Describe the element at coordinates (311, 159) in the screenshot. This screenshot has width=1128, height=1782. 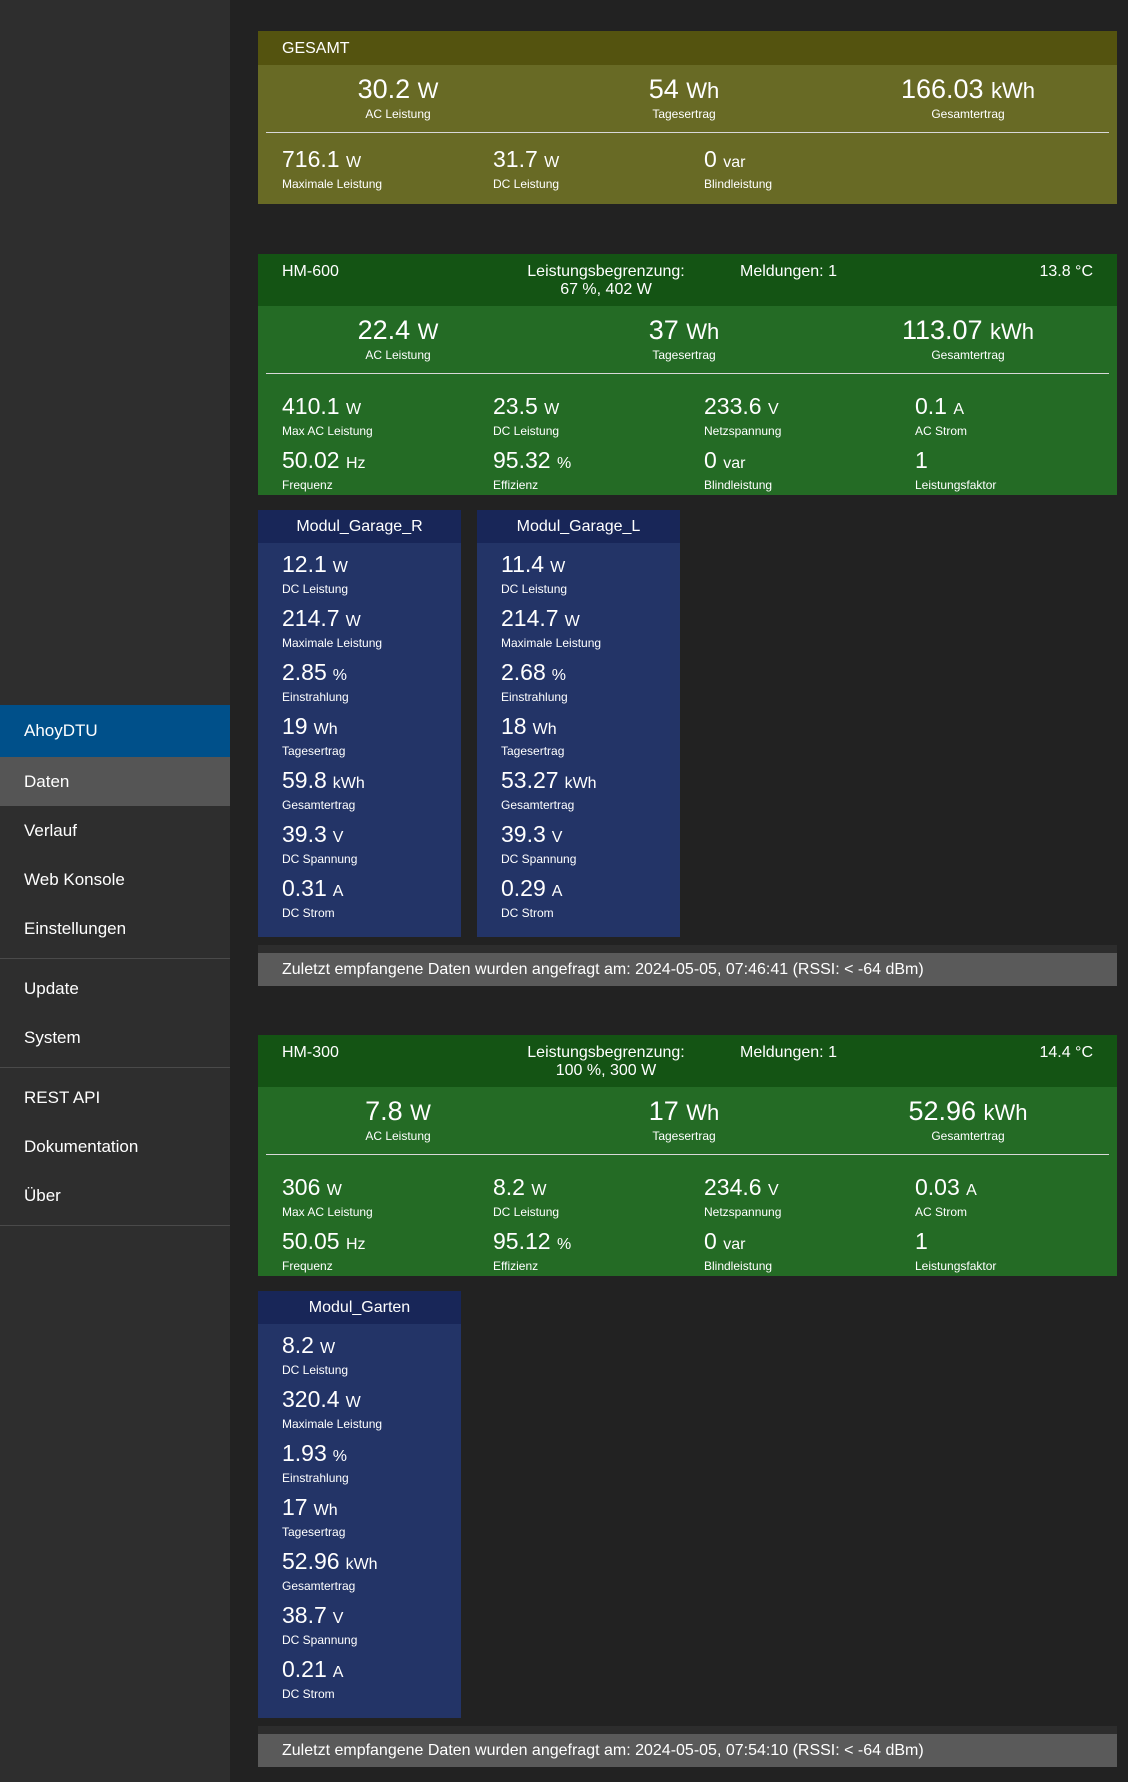
I see `value: 716.1` at that location.